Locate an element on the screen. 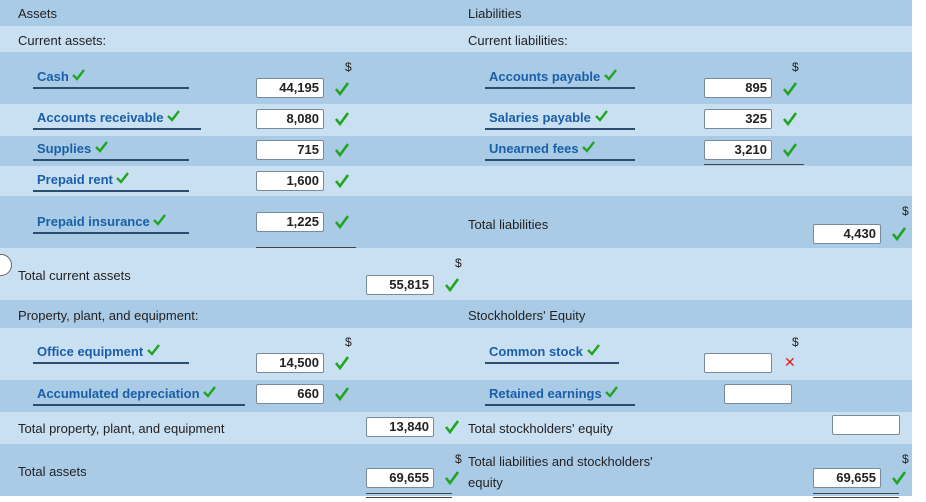  office-equipment-select: Office equipment is located at coordinates (111, 353).